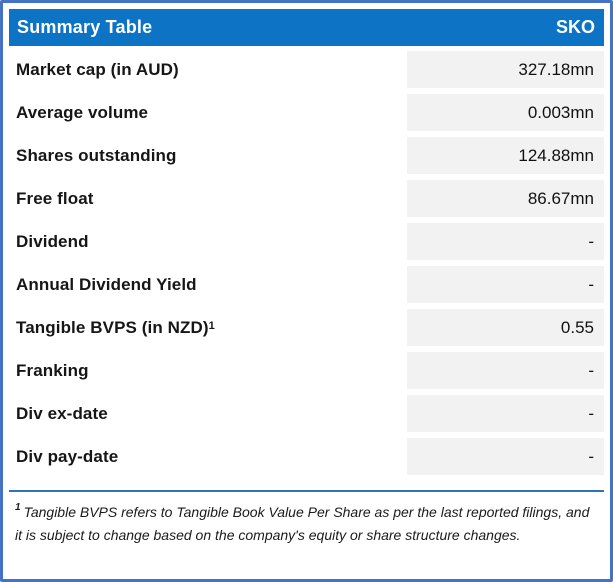 The width and height of the screenshot is (613, 582). I want to click on table-header-bar: Summary Table SKO, so click(306, 27).